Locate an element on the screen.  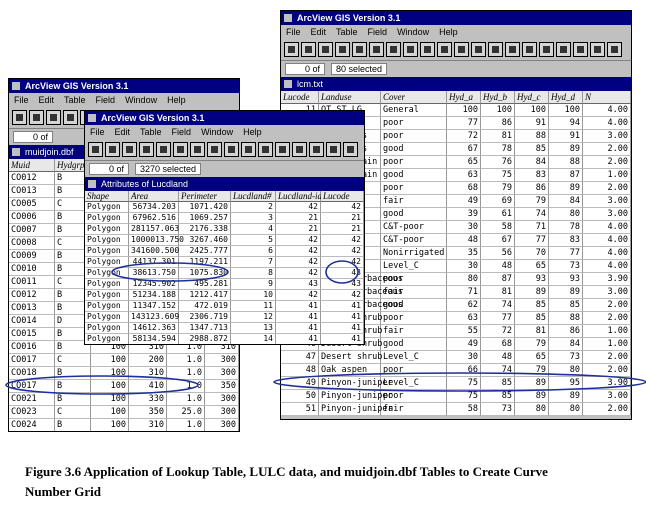
column-header: Lucdland# is located at coordinates (253, 196).